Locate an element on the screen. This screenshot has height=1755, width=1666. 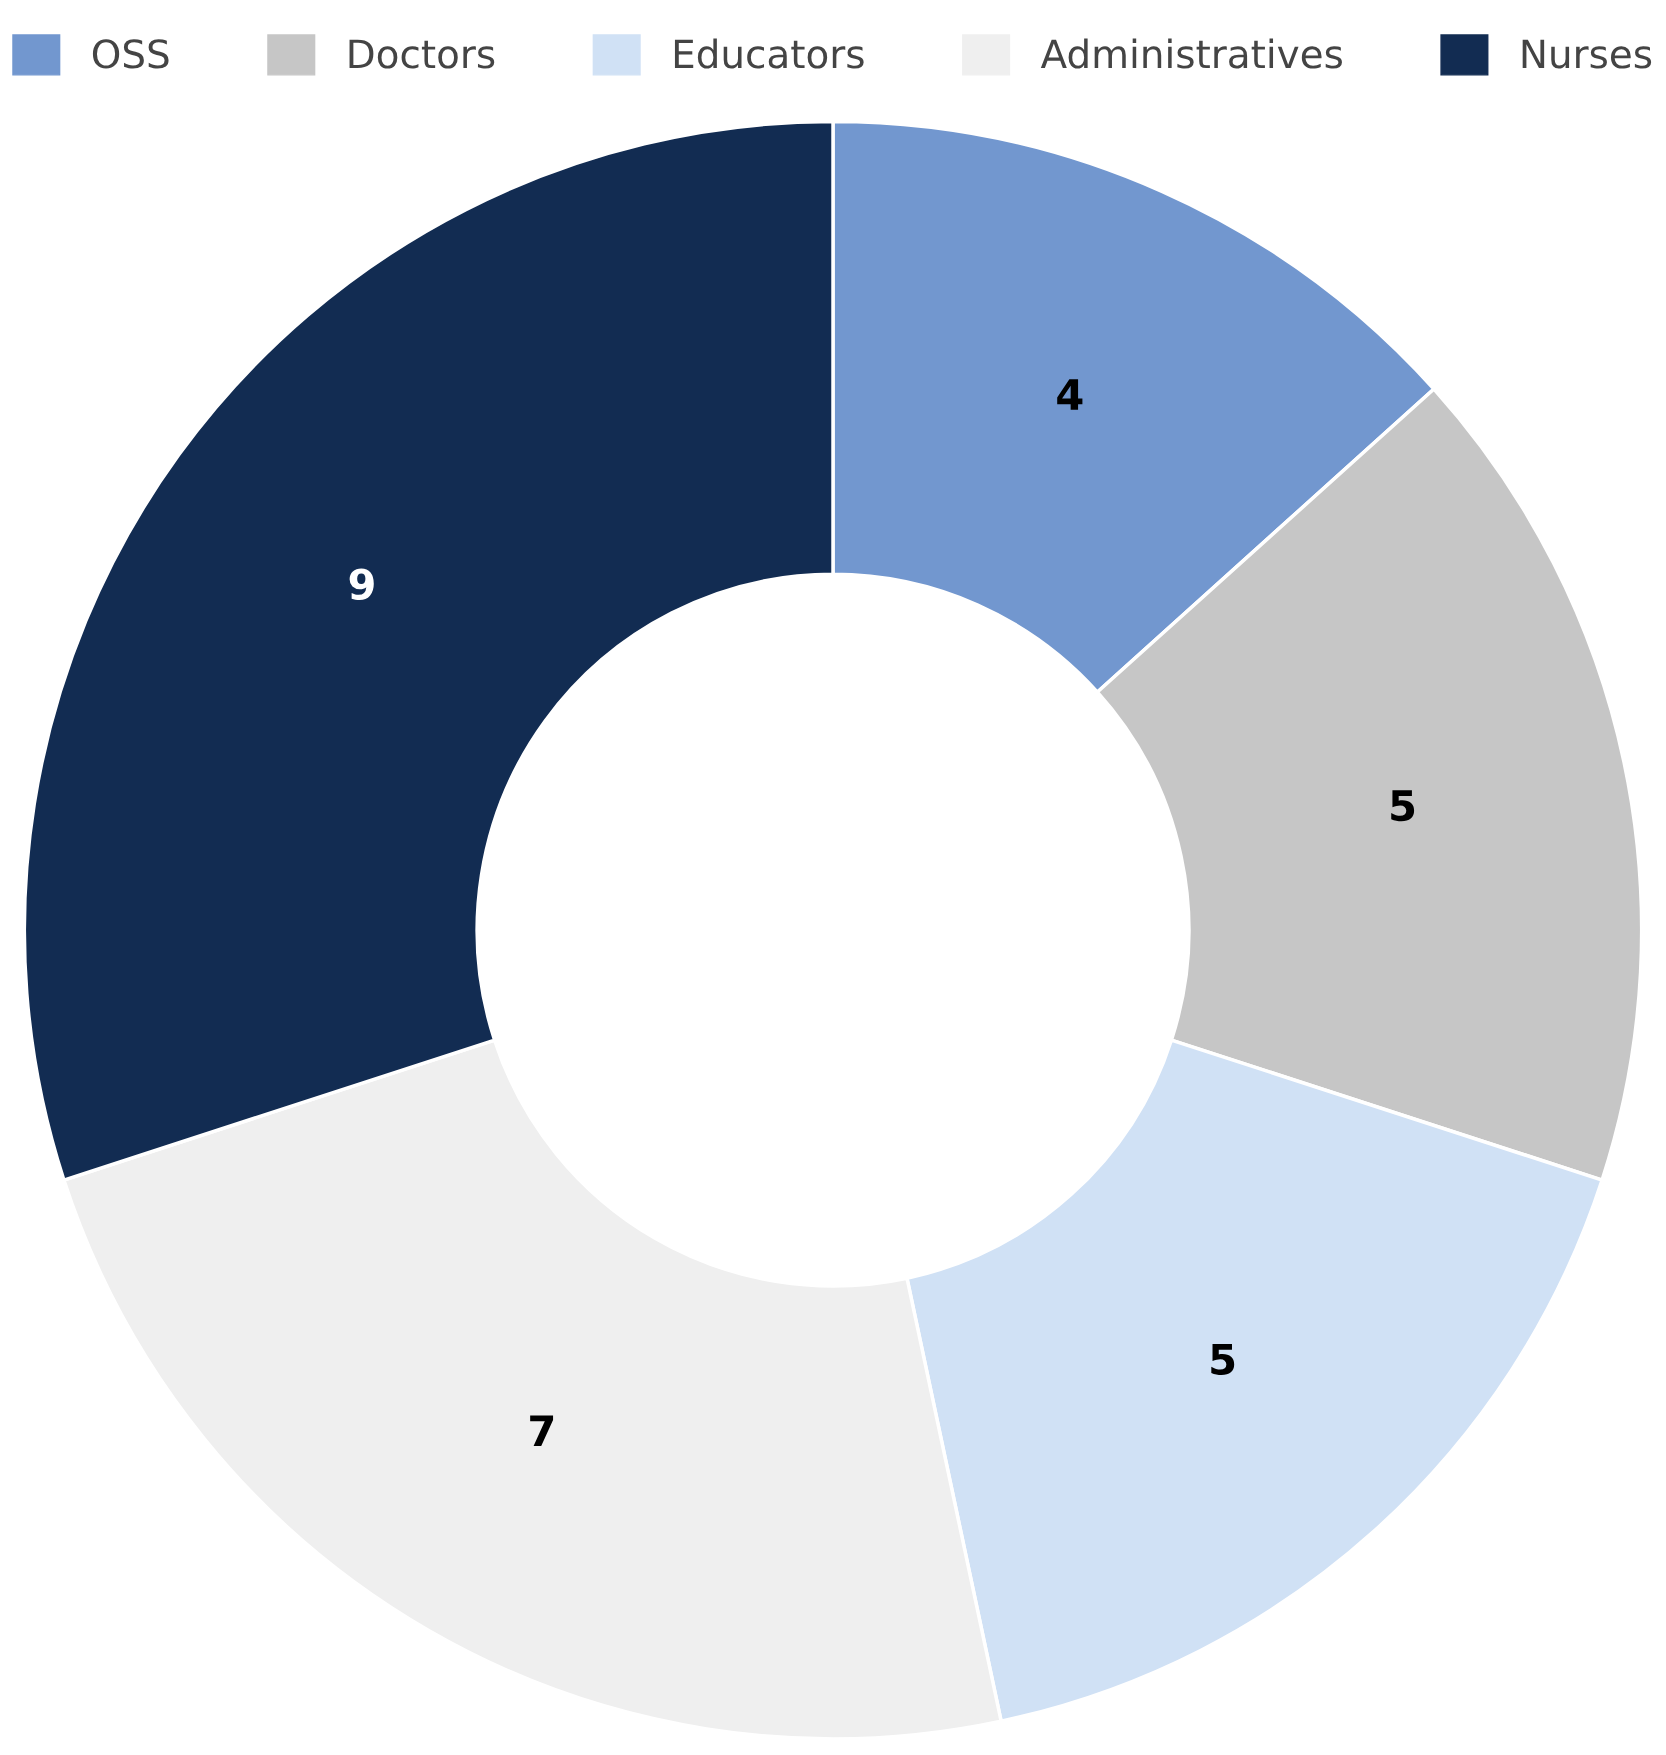
data-label: 7 is located at coordinates (542, 1430).